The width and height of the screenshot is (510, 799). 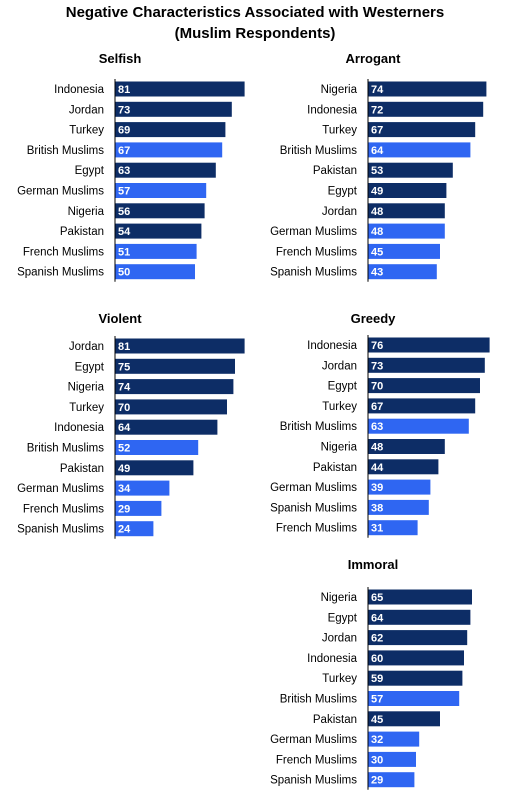 I want to click on value-label: 56, so click(x=124, y=212).